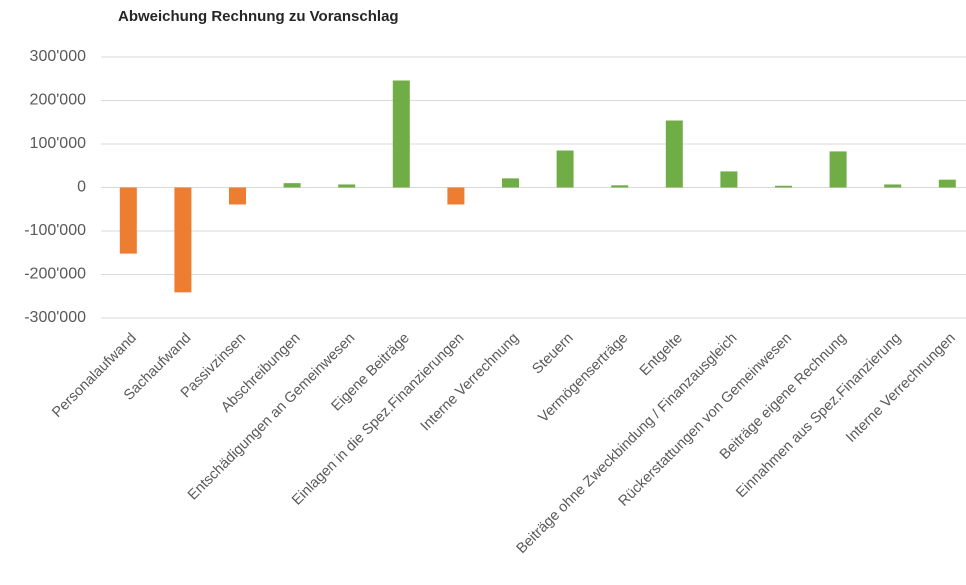 This screenshot has height=585, width=966. I want to click on y-tick-label: -200'000, so click(55, 274).